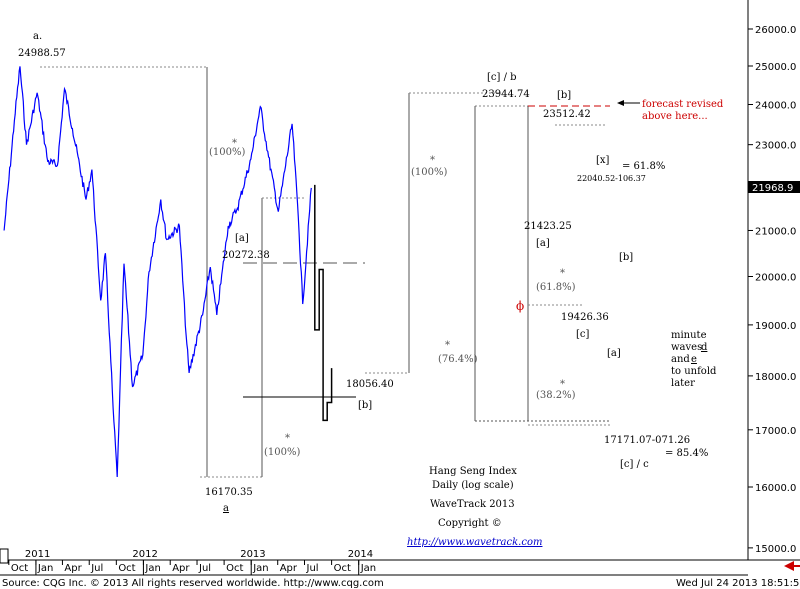 This screenshot has width=800, height=589. What do you see at coordinates (543, 243) in the screenshot?
I see `mid-low-label: [a]` at bounding box center [543, 243].